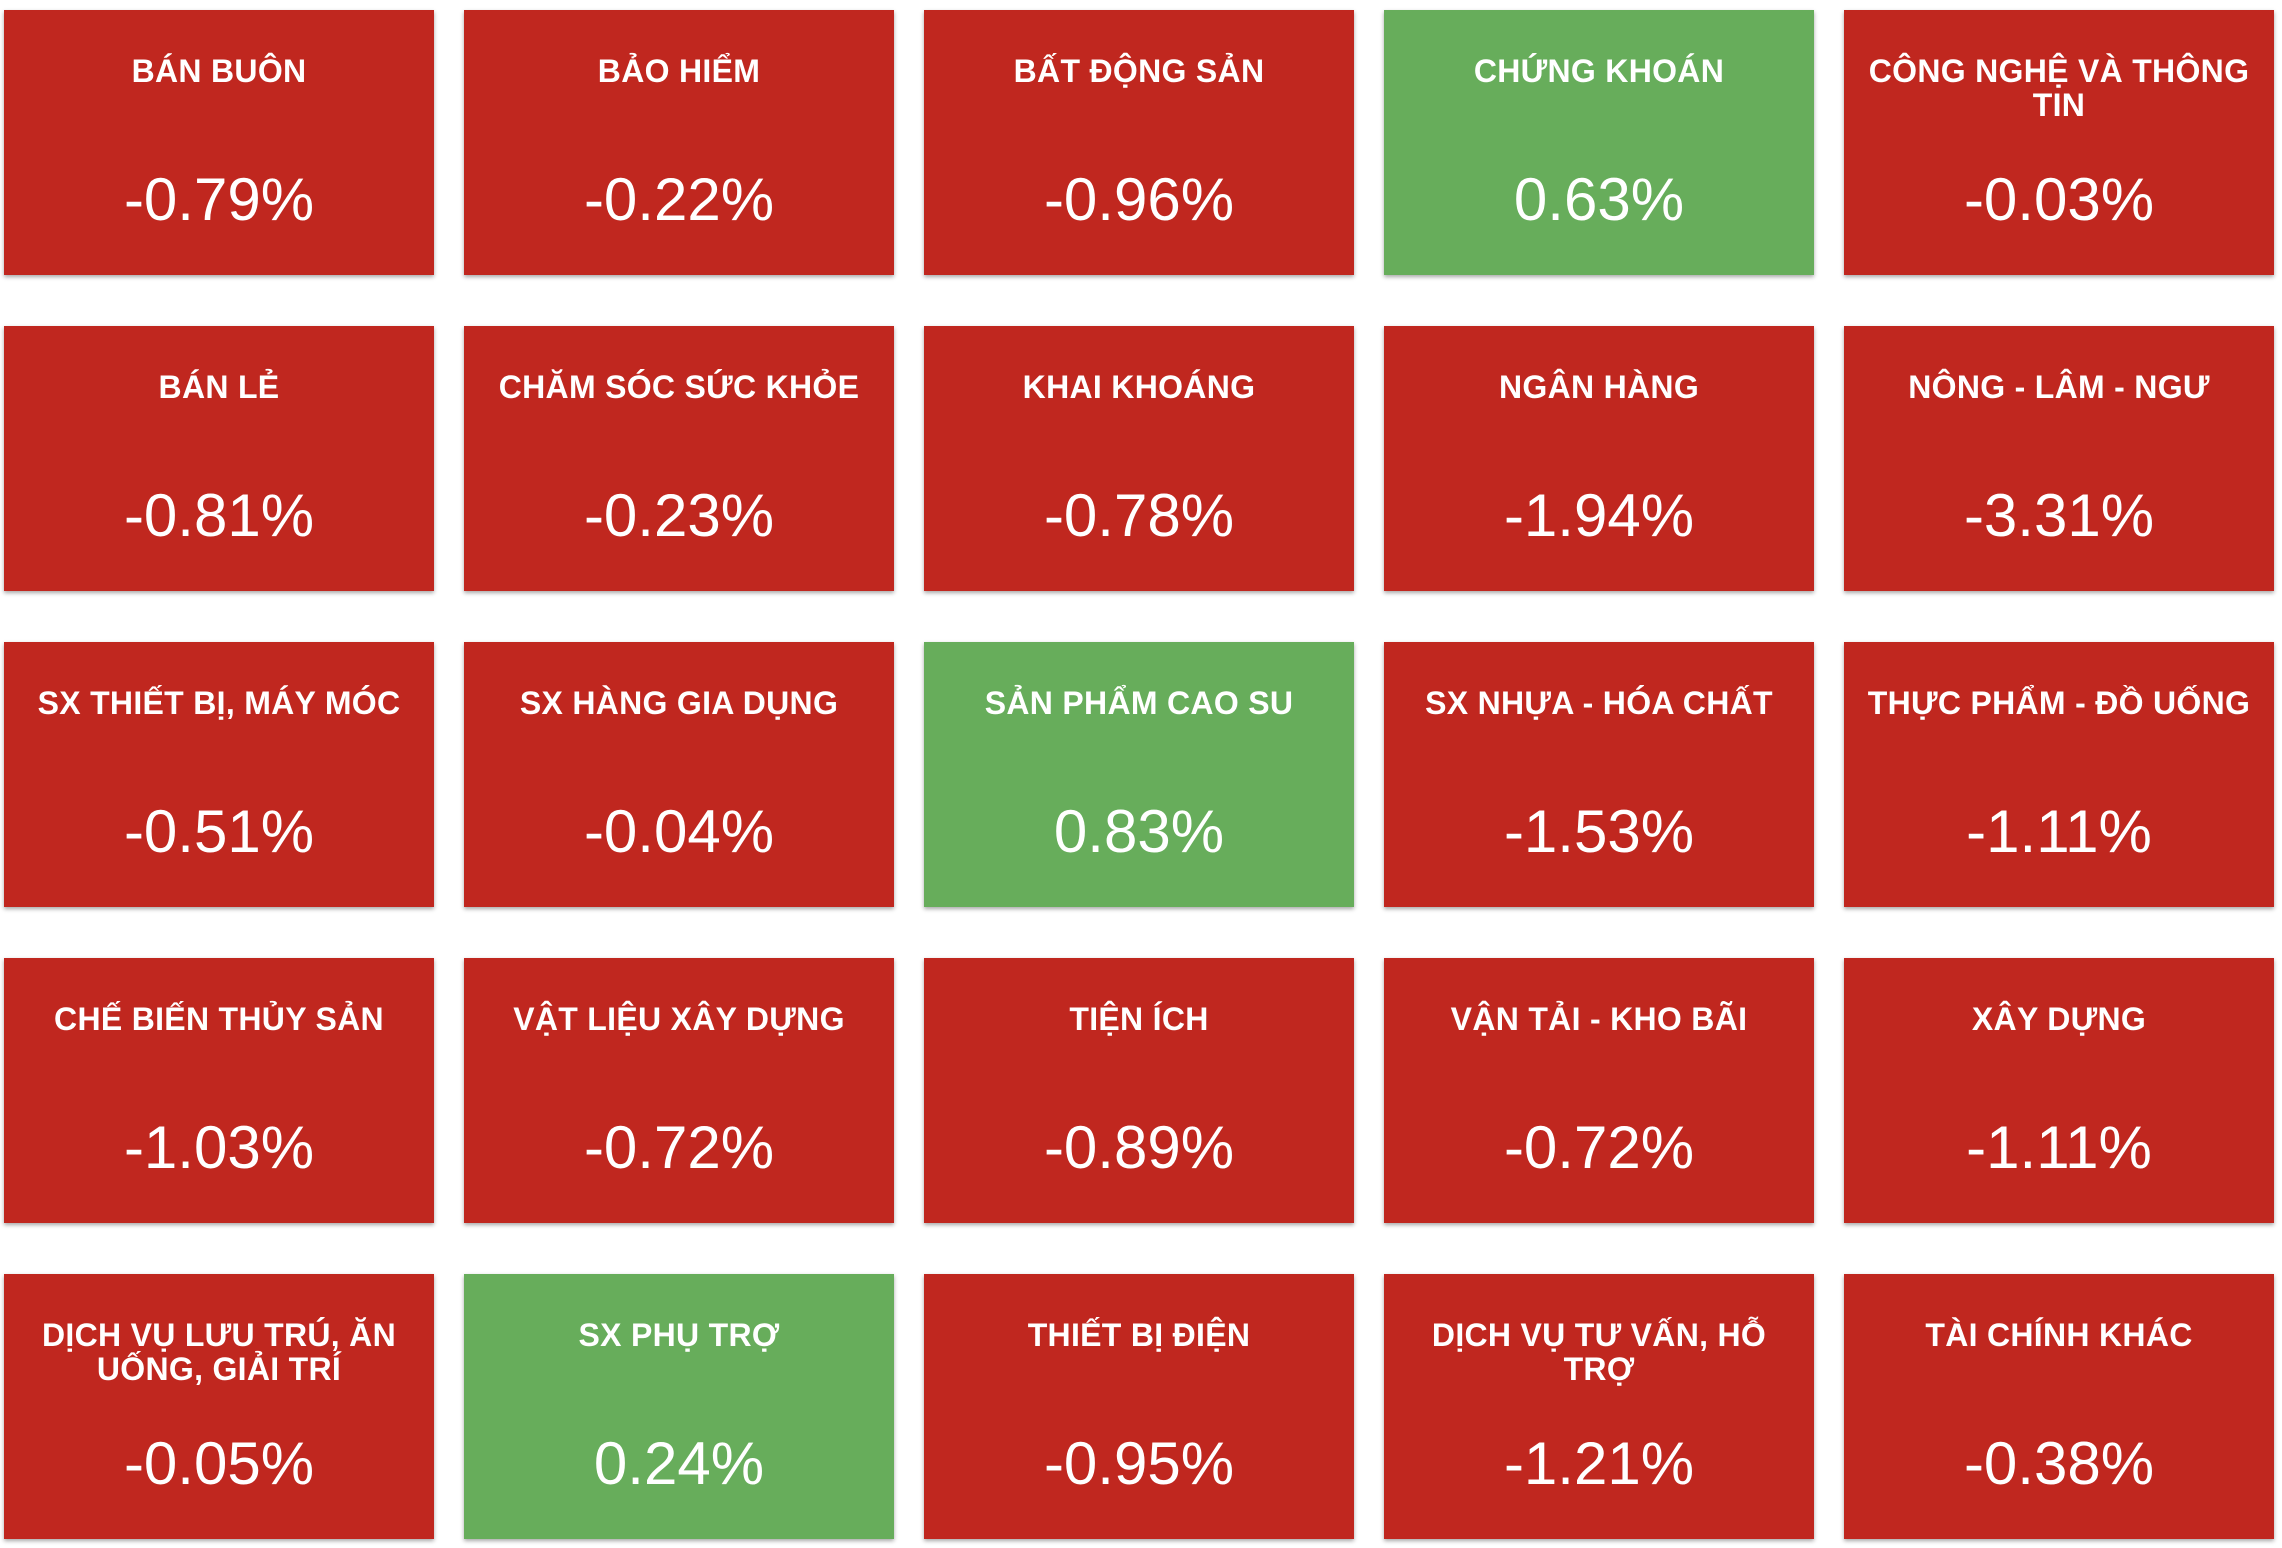 This screenshot has height=1548, width=2282. What do you see at coordinates (2059, 1335) in the screenshot?
I see `sector-name: TÀI CHÍNH KHÁC` at bounding box center [2059, 1335].